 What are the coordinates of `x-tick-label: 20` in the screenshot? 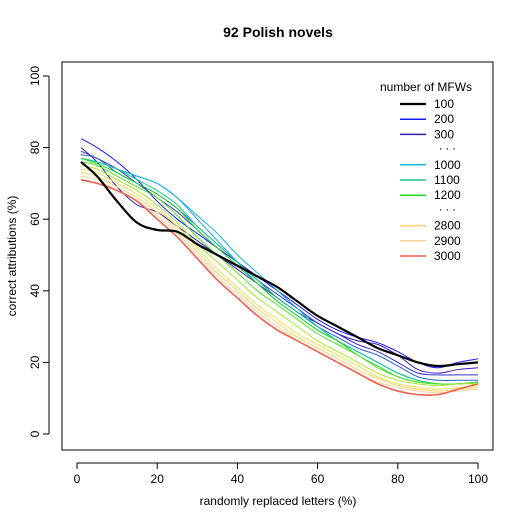 It's located at (158, 479).